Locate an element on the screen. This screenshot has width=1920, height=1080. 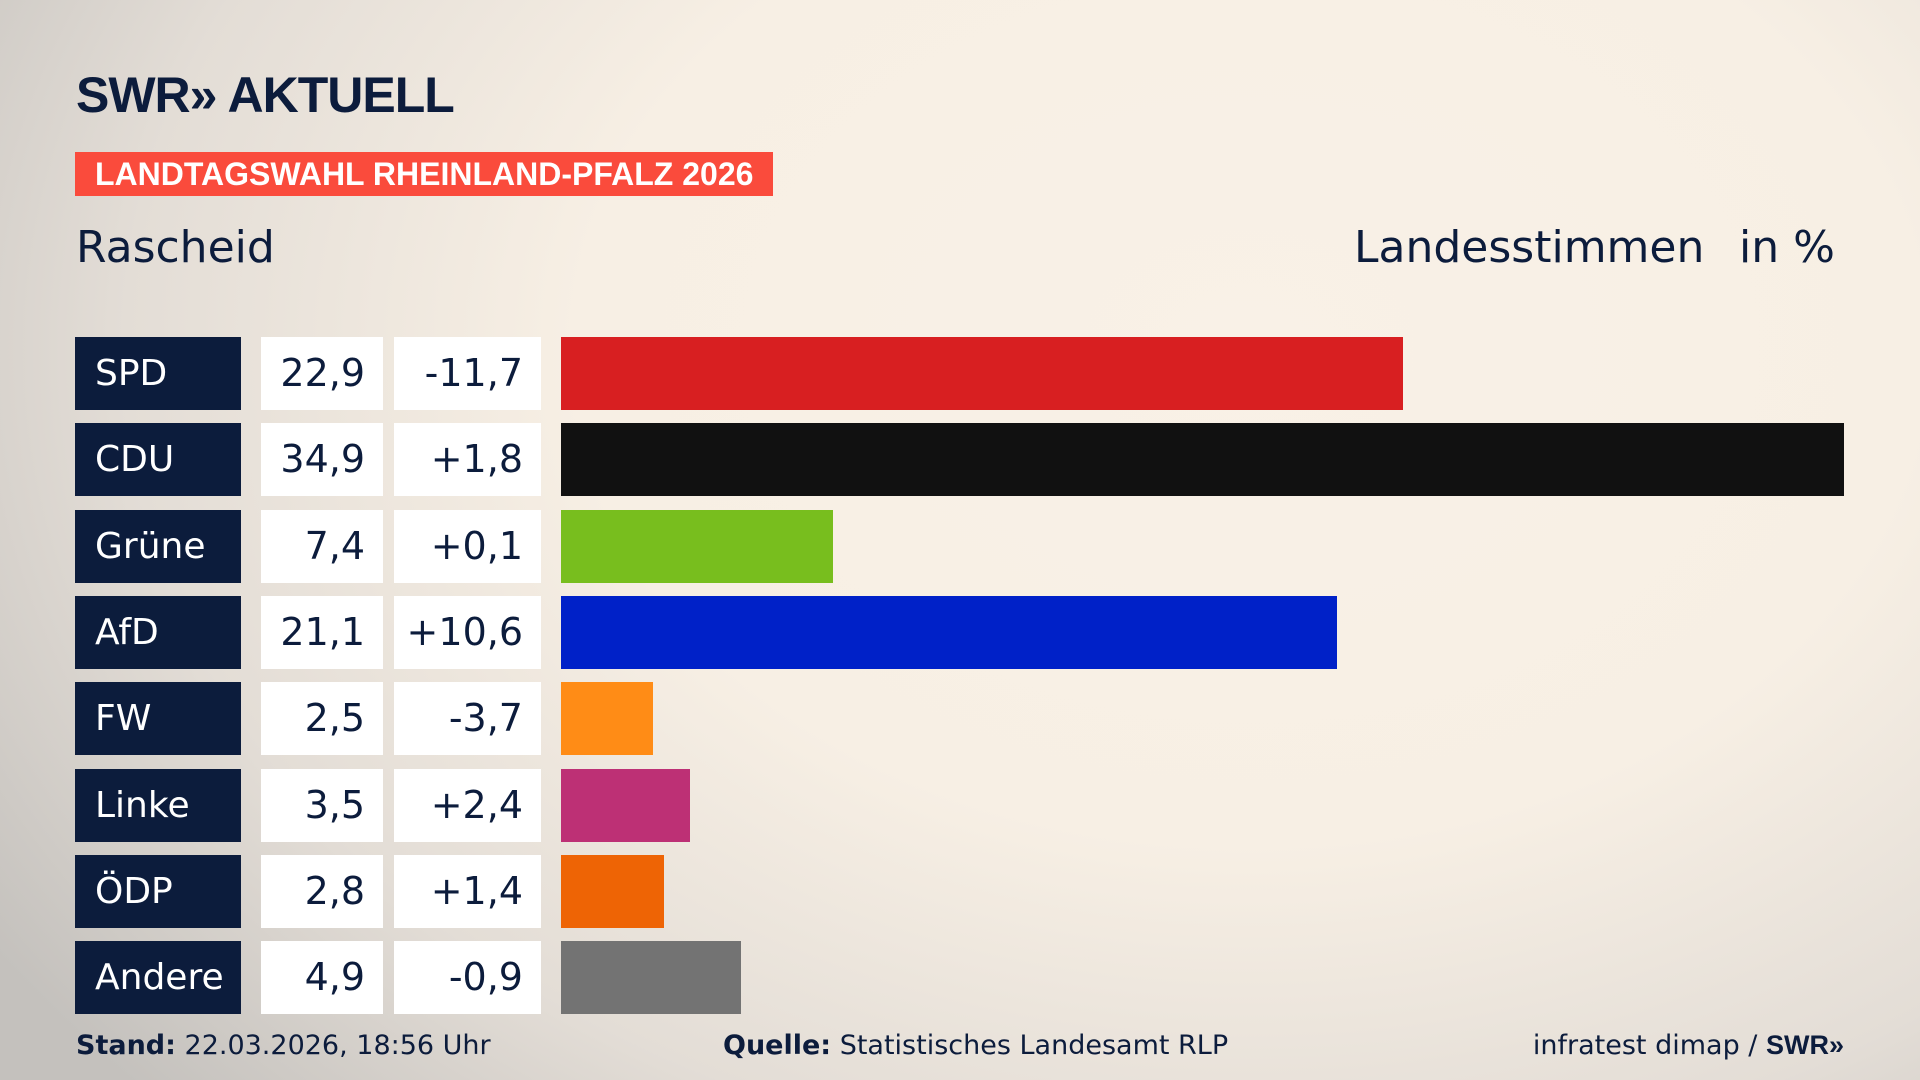
source-value: Statistisches Landesamt RLP is located at coordinates (1034, 1045).